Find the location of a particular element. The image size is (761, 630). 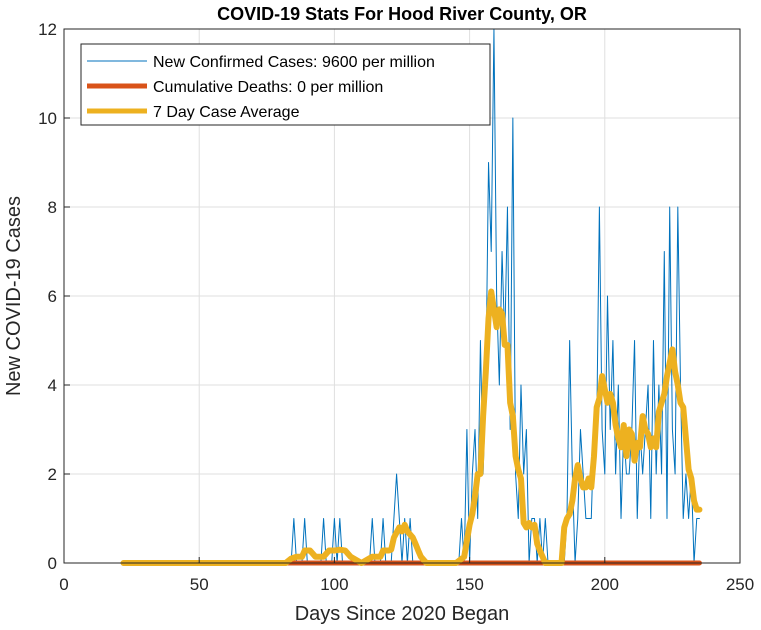

legend-label-deaths: Cumulative Deaths: 0 per million is located at coordinates (268, 87).